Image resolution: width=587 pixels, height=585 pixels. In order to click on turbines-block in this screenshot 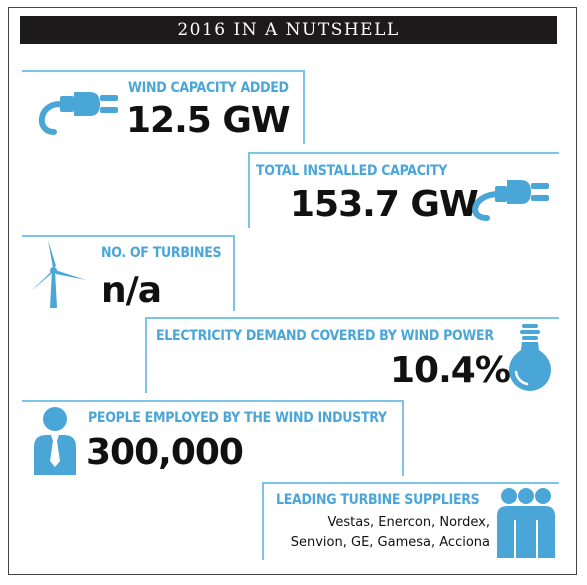, I will do `click(128, 273)`.